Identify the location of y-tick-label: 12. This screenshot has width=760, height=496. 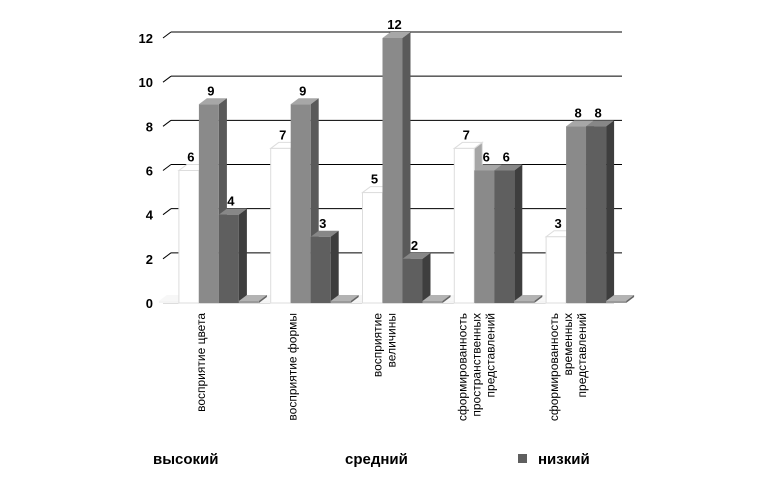
(146, 38).